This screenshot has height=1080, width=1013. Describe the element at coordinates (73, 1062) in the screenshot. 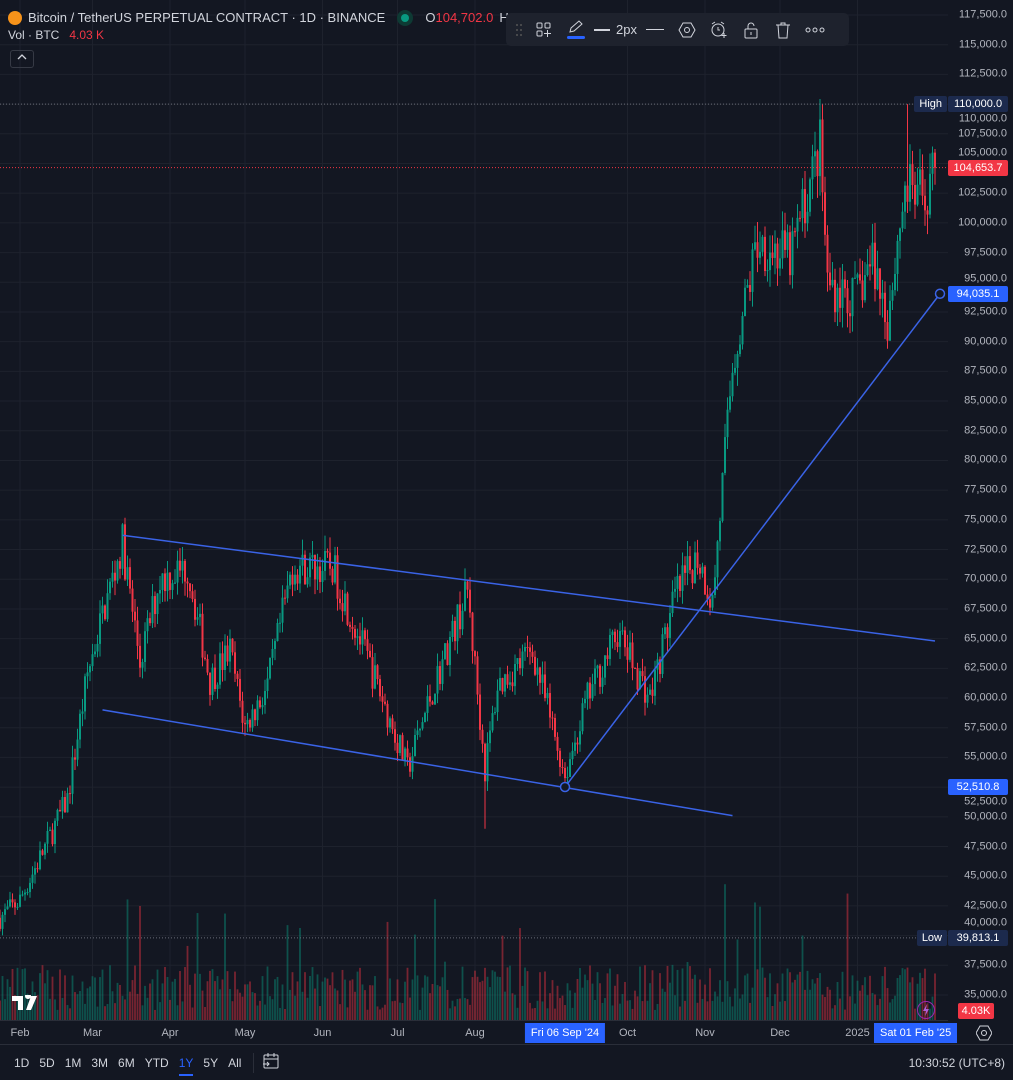

I see `range-button-1m: 1M` at that location.